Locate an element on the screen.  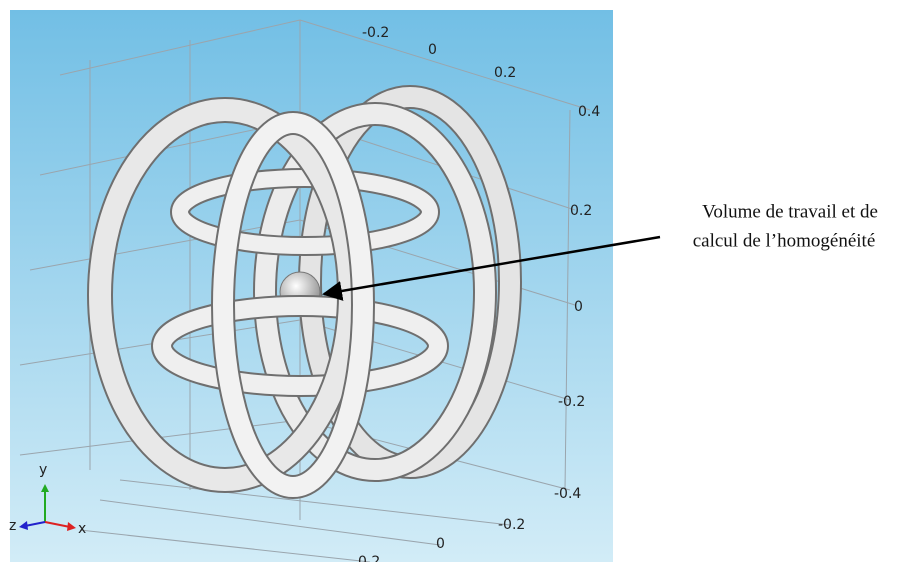
annotation-arrow is located at coordinates (491, 268).